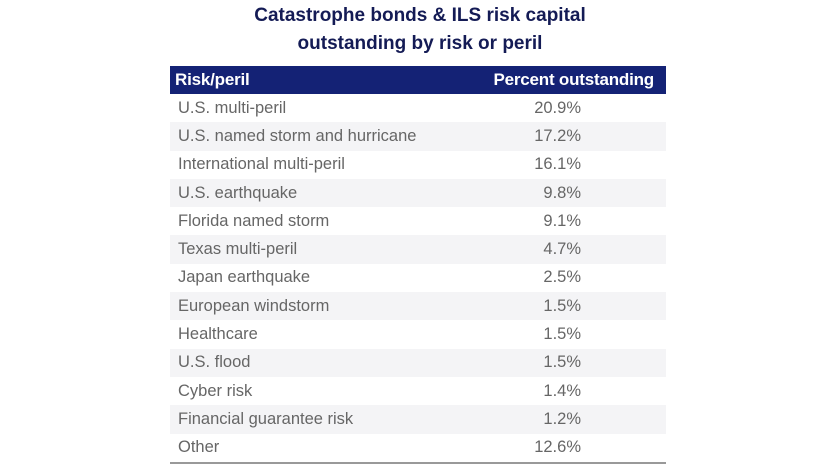 The width and height of the screenshot is (840, 472). Describe the element at coordinates (232, 107) in the screenshot. I see `risk-cell: U.S. multi-peril` at that location.